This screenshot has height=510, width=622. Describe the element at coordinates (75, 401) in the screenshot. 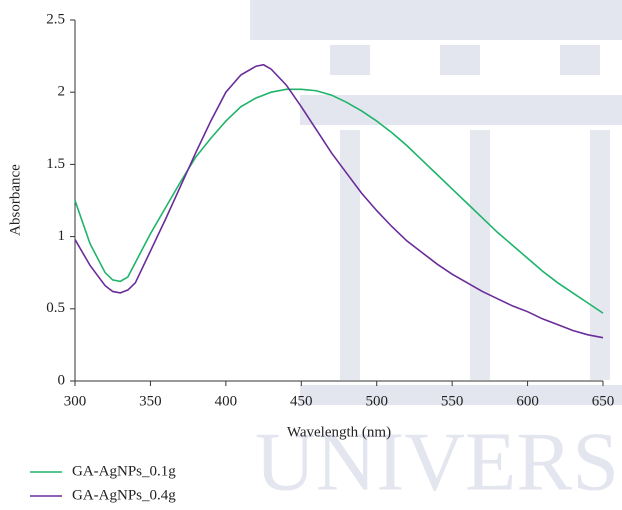

I see `x-tick-label: 300` at that location.